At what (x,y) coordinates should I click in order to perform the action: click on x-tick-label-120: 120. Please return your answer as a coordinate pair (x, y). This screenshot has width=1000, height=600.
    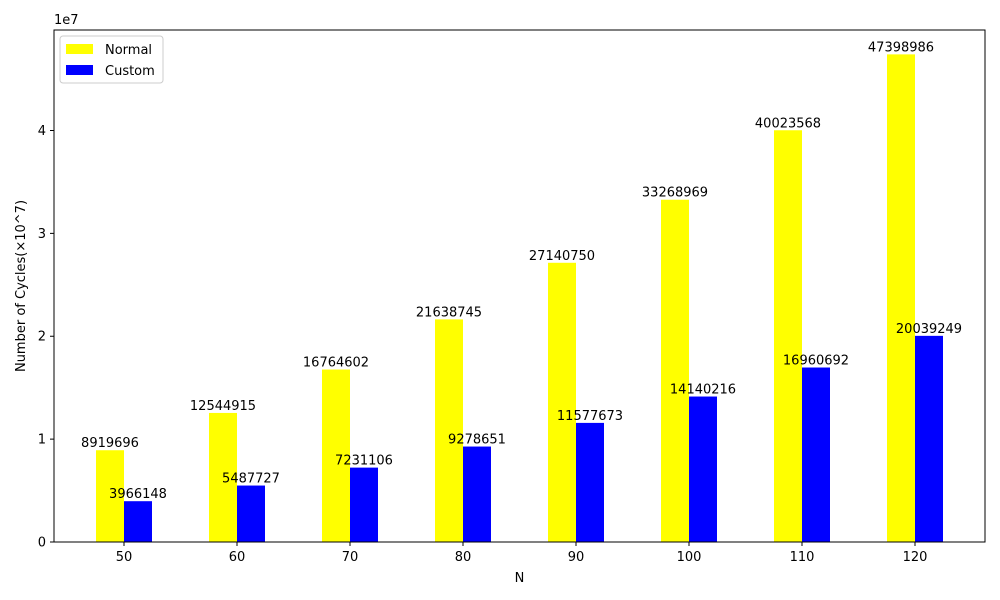
    Looking at the image, I should click on (915, 557).